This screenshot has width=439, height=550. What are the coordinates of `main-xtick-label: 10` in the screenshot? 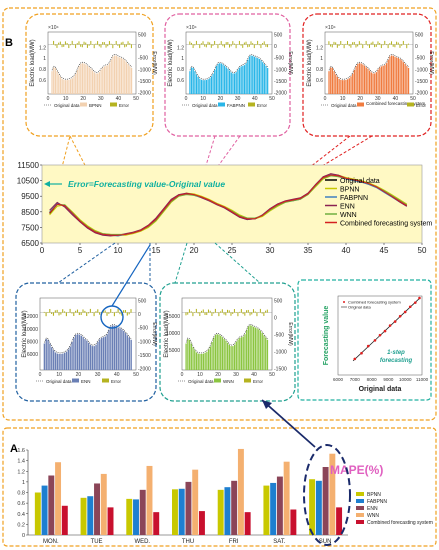 It's located at (118, 250).